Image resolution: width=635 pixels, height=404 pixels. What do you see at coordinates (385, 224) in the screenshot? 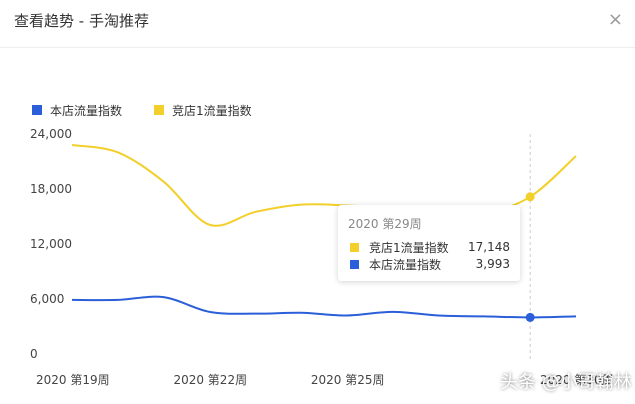
I see `tooltip-title: 2020 第29周` at bounding box center [385, 224].